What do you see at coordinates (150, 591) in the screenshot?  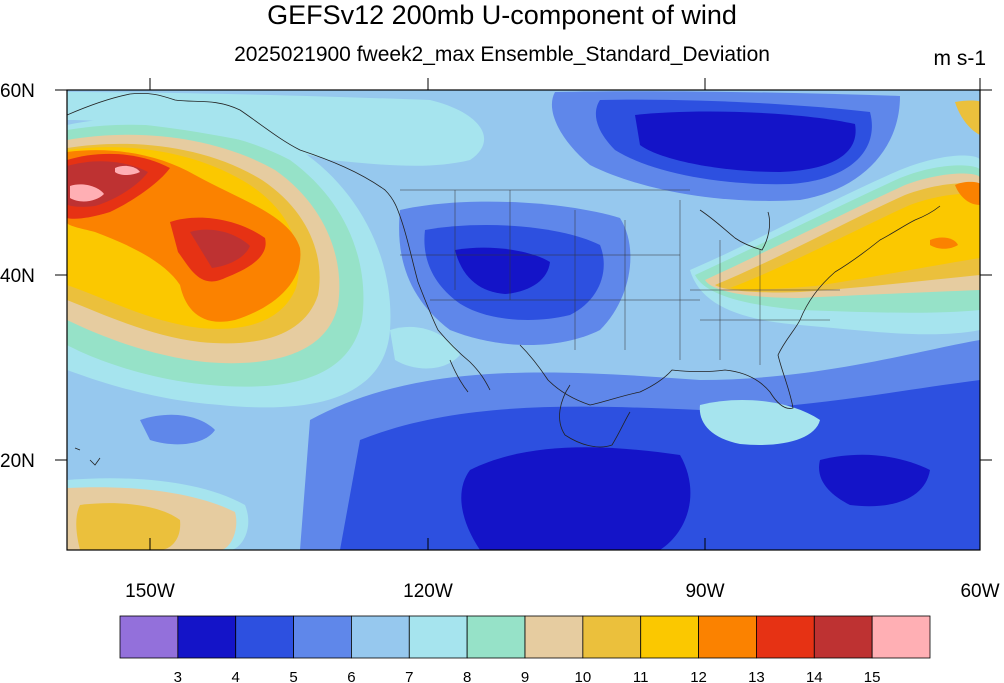 I see `lon-label-150w: 150W` at bounding box center [150, 591].